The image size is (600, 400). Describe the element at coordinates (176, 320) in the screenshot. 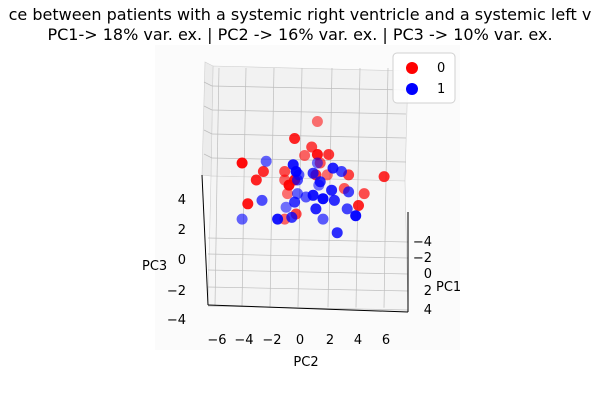

I see `z-tick-label: −4` at that location.